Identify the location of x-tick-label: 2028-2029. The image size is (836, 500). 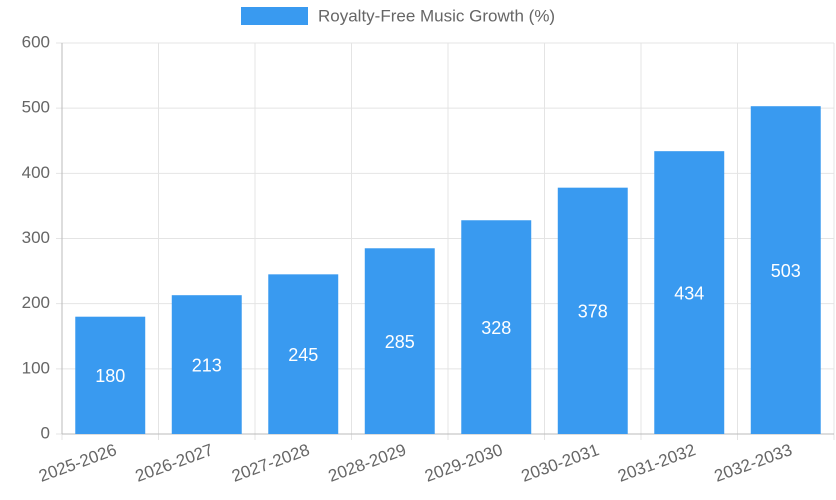
(367, 463).